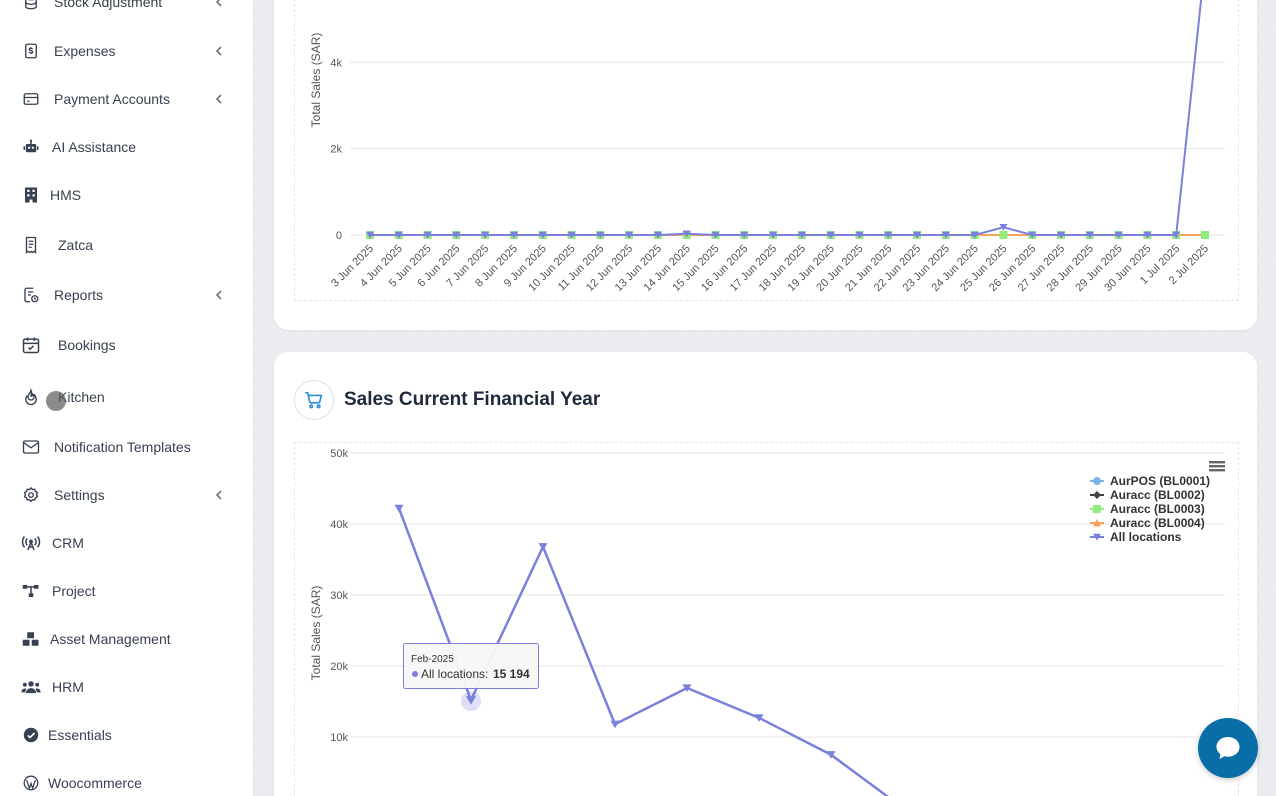 The width and height of the screenshot is (1276, 796). I want to click on sidebar-item-essentials: Essentials, so click(127, 735).